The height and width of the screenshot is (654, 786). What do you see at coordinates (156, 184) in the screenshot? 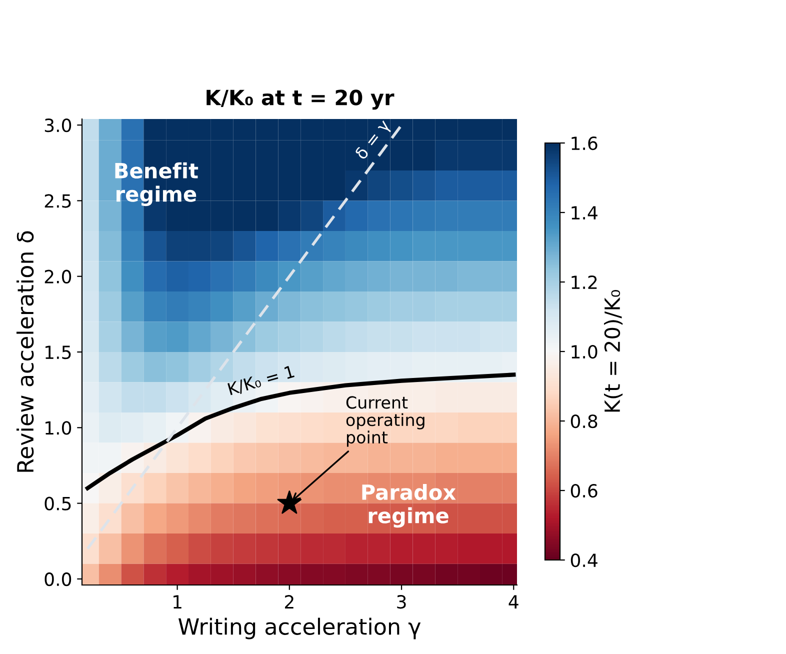
I see `annotation: Benefit regime` at bounding box center [156, 184].